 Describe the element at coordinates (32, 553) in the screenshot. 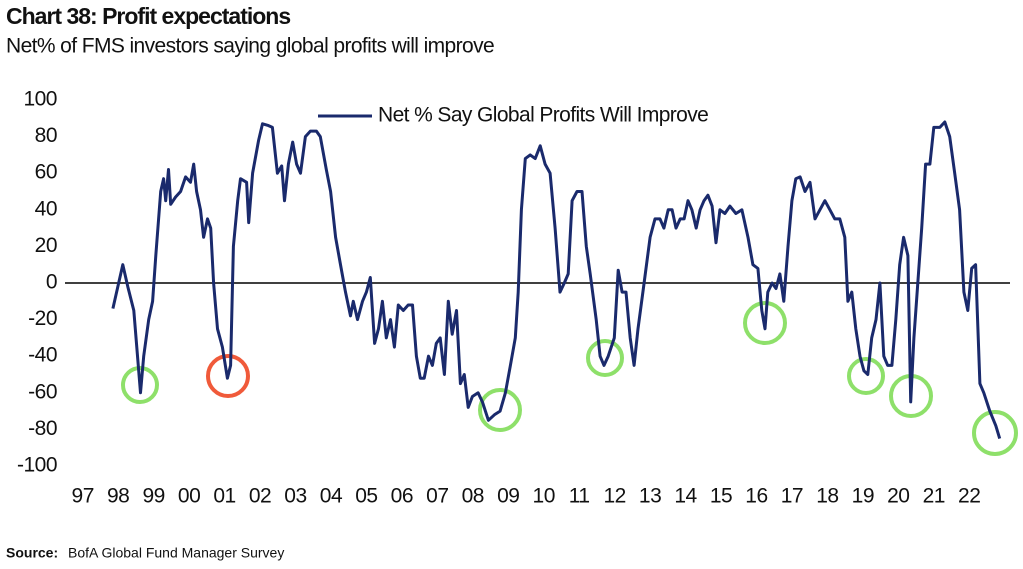

I see `source-label: Source:` at that location.